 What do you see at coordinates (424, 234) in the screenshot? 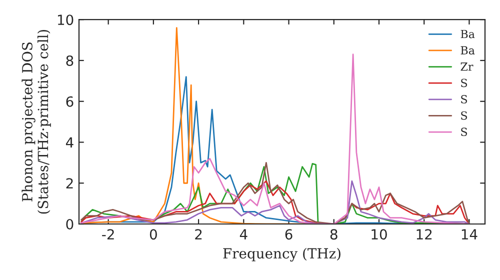
I see `x-tick-label: 12` at bounding box center [424, 234].